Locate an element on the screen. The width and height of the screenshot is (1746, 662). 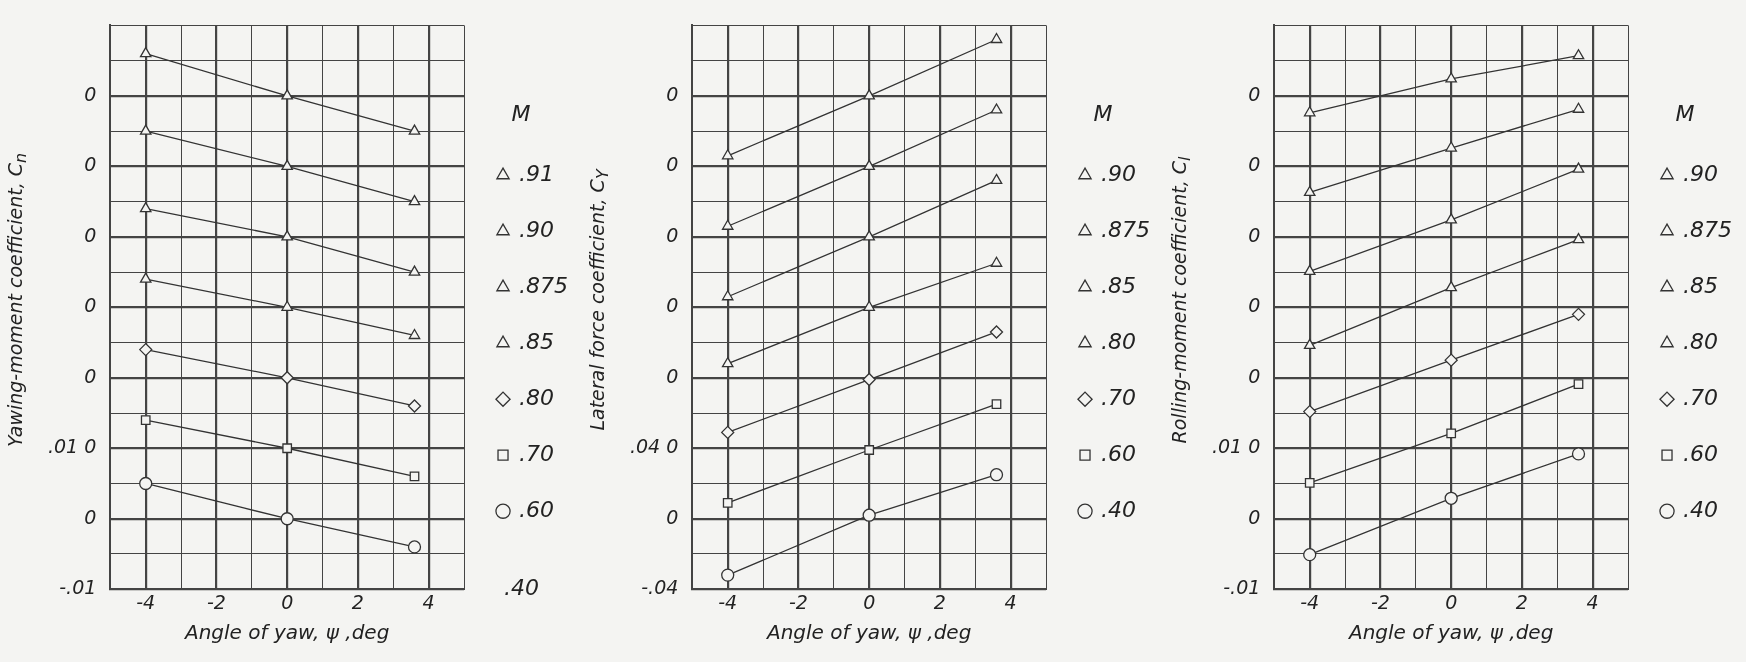
legend-label: .91 is located at coordinates (537, 173).